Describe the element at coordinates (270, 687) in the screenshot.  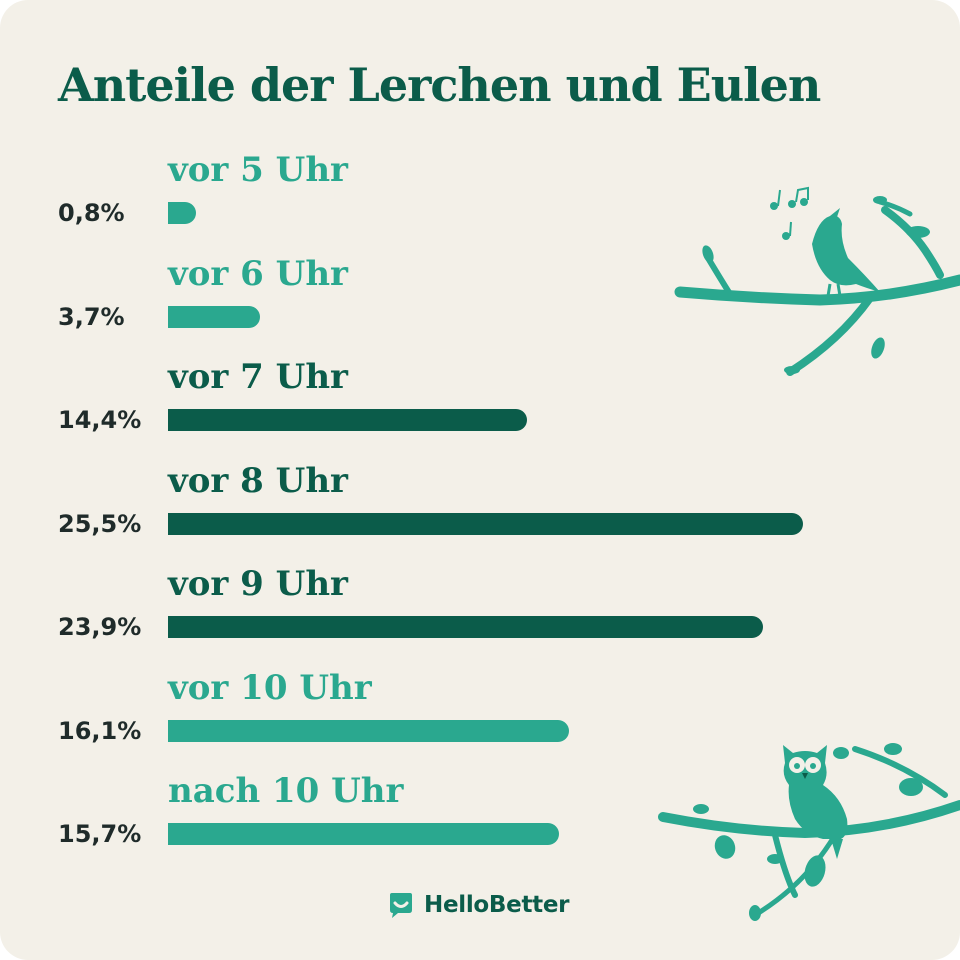
I see `category-label: vor 10 Uhr` at that location.